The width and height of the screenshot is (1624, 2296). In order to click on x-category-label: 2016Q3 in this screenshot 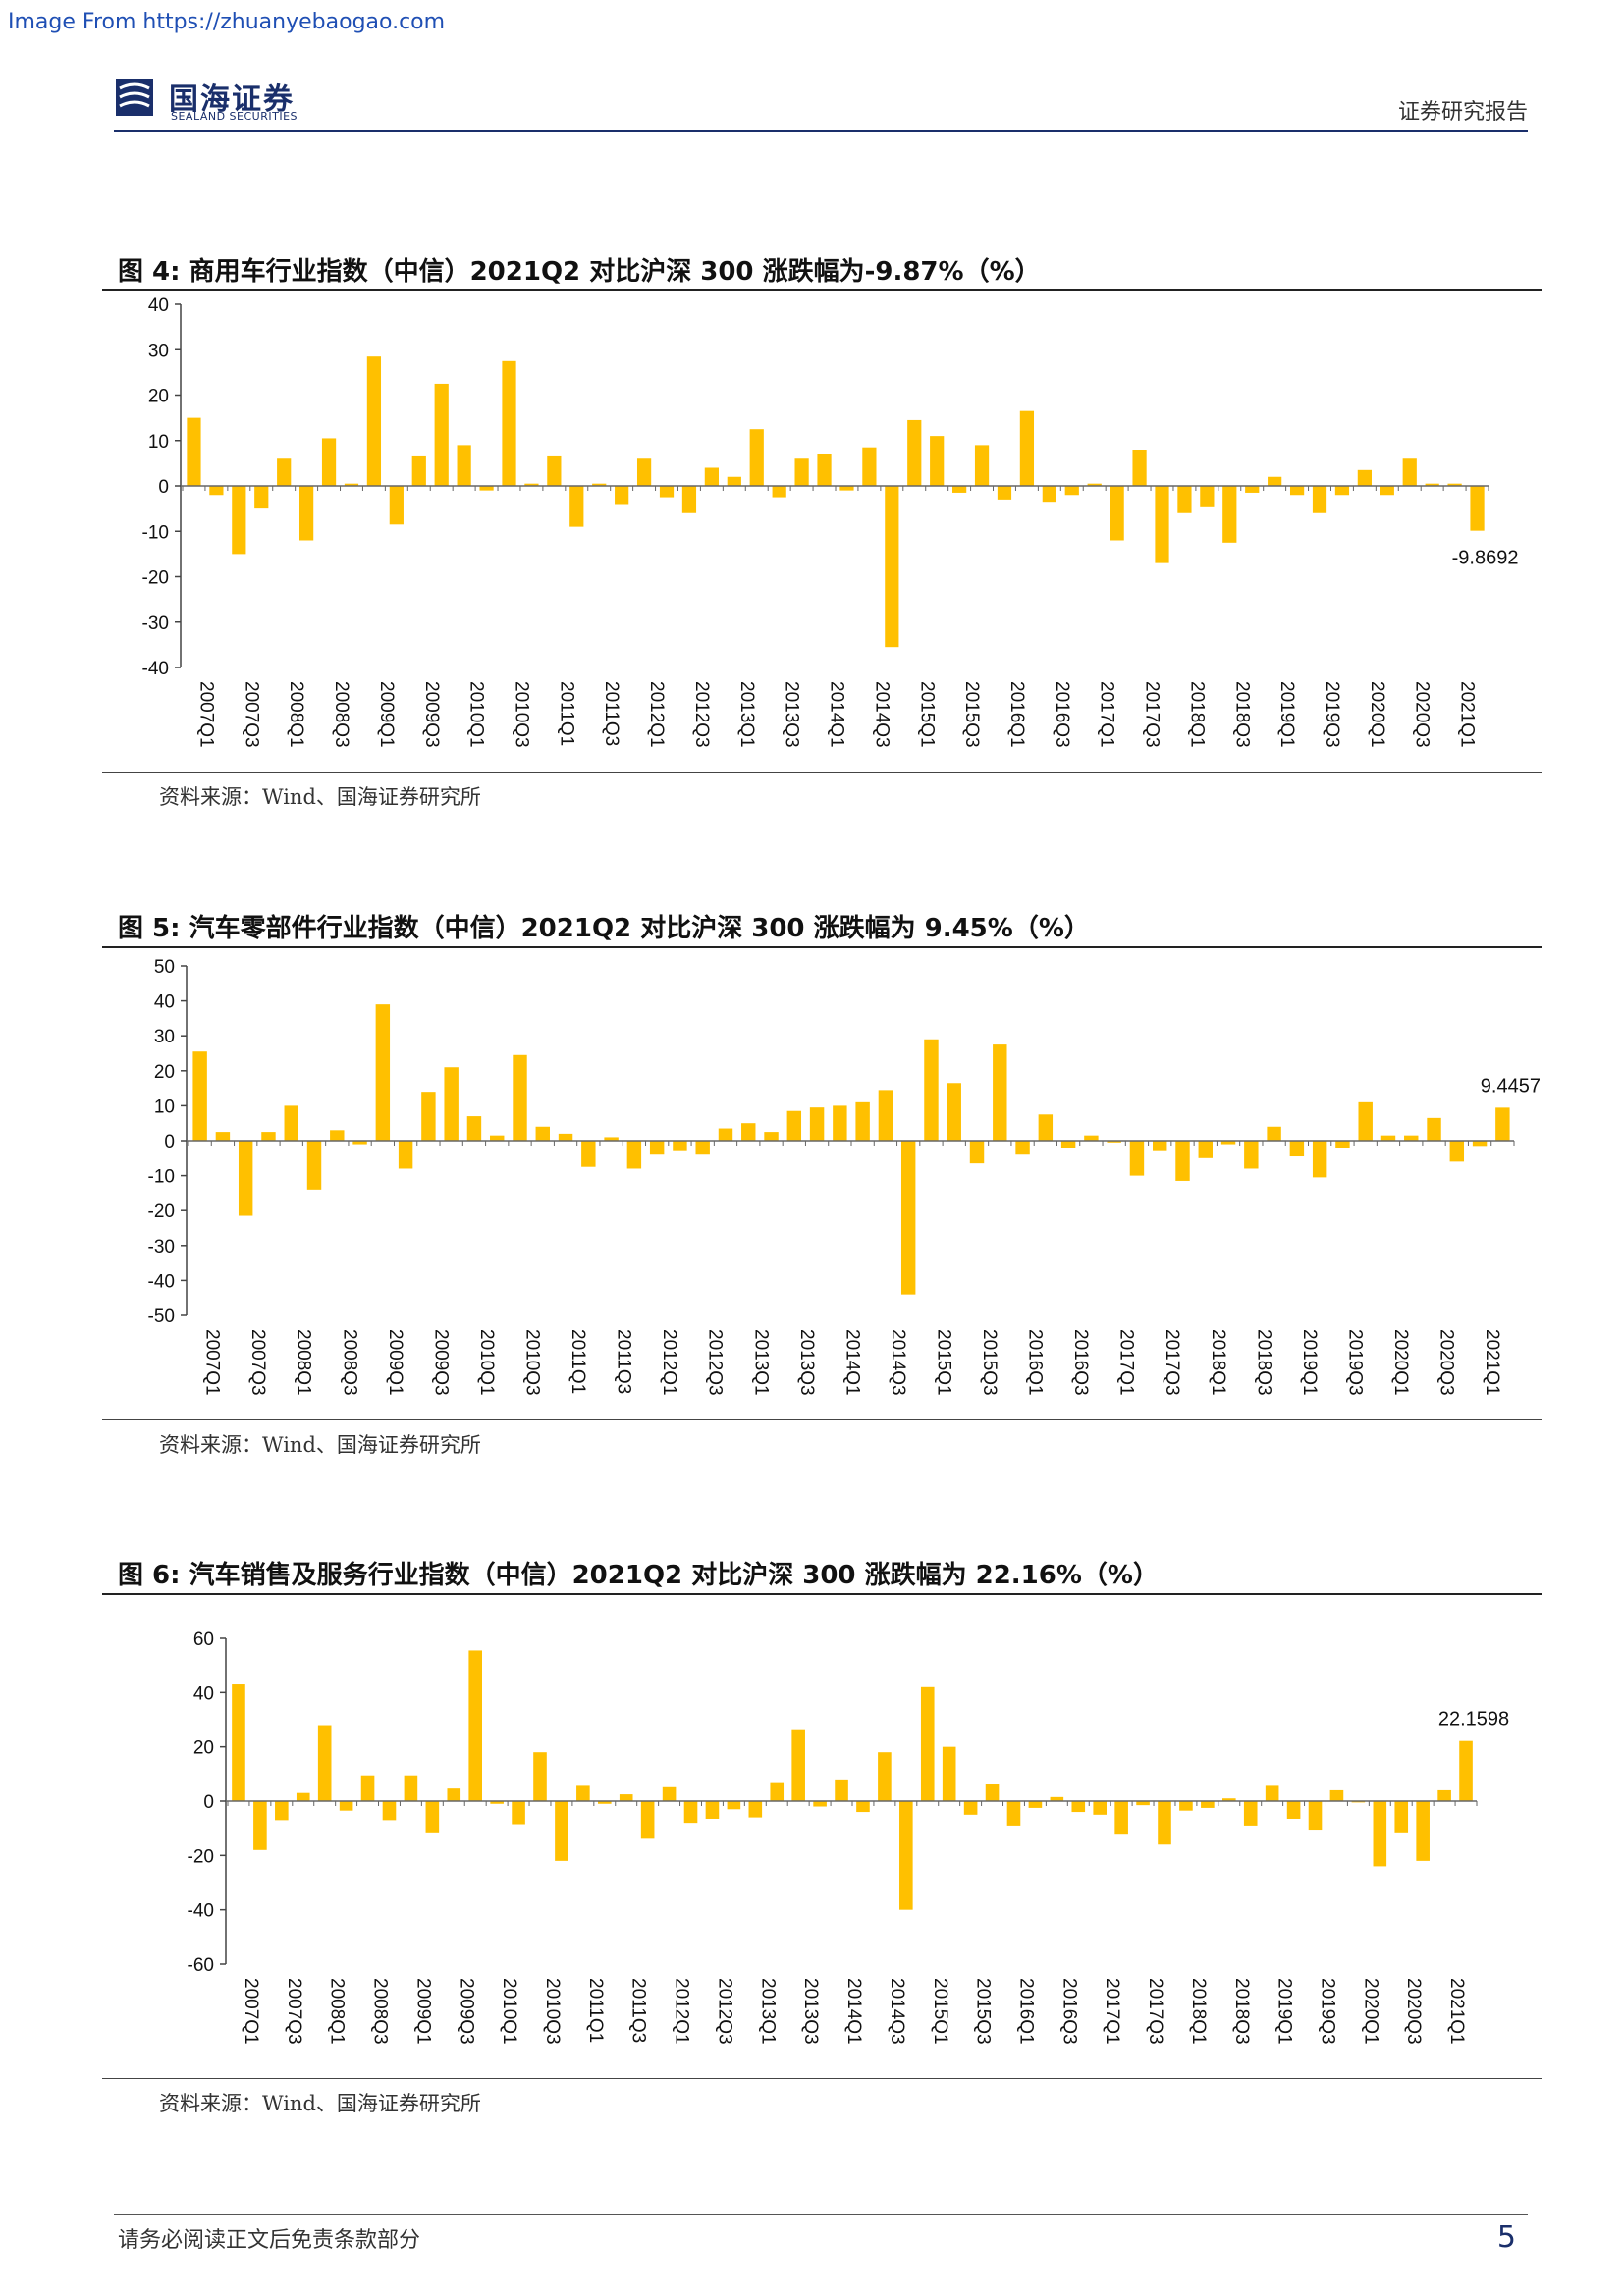, I will do `click(1062, 715)`.